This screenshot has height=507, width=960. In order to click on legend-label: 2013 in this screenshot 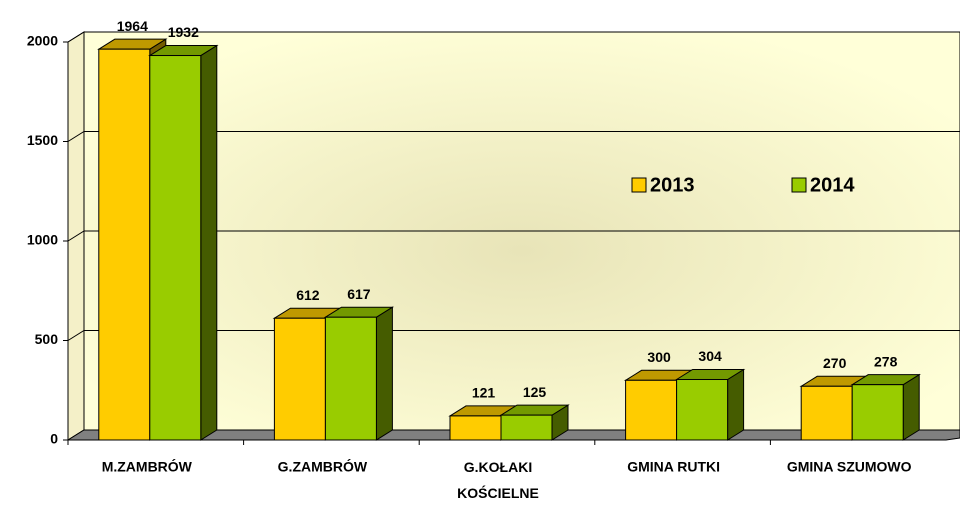, I will do `click(672, 185)`.